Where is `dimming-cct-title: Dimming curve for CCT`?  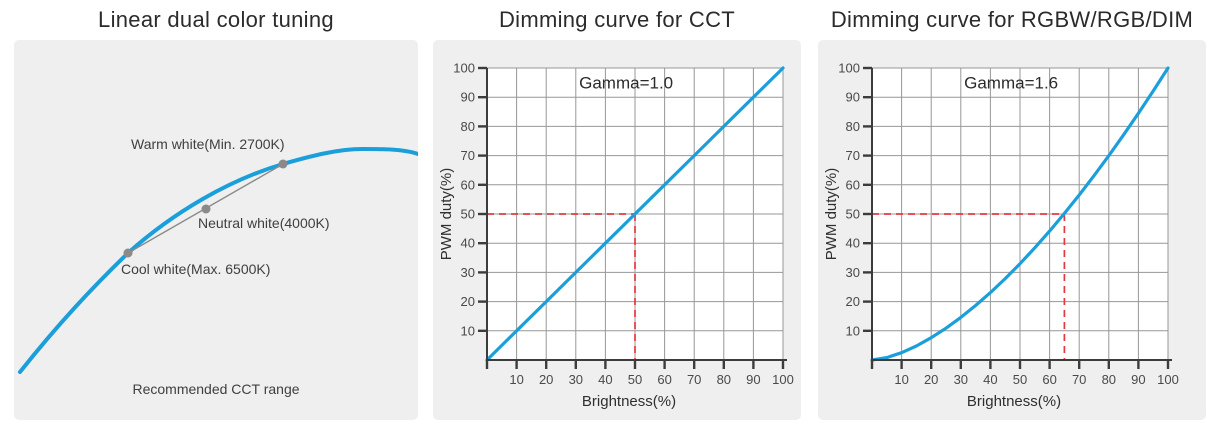 dimming-cct-title: Dimming curve for CCT is located at coordinates (617, 19).